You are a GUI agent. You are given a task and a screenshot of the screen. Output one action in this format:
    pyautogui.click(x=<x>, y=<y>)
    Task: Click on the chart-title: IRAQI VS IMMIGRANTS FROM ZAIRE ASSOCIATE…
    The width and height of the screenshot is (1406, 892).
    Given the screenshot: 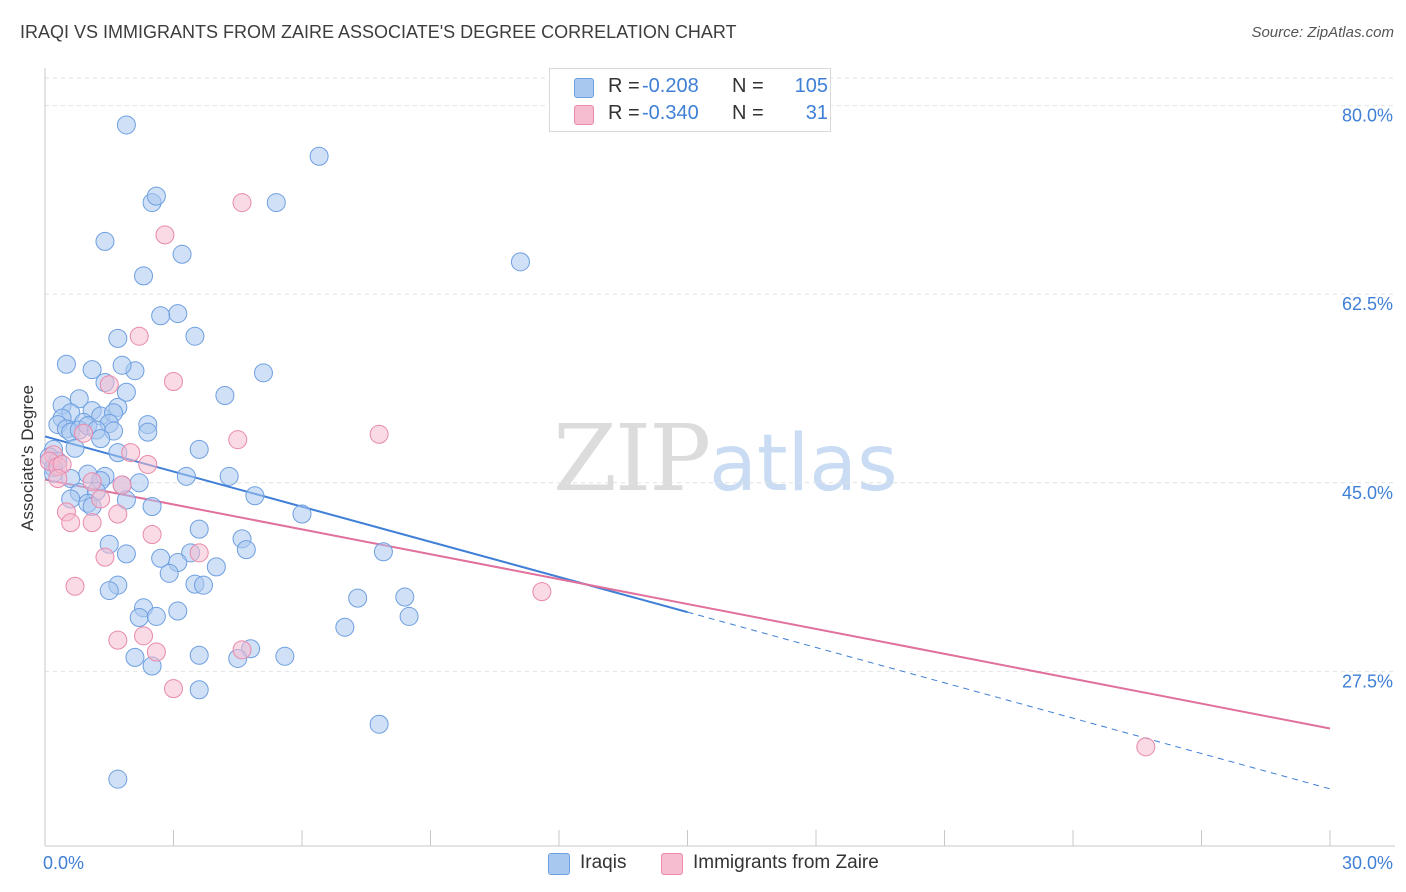 What is the action you would take?
    pyautogui.click(x=378, y=32)
    